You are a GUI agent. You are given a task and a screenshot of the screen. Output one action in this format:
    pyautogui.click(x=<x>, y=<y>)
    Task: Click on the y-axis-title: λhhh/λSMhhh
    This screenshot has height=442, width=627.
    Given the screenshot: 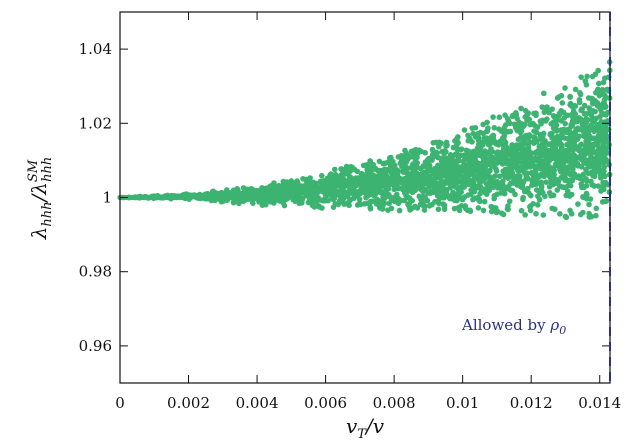 What is the action you would take?
    pyautogui.click(x=40, y=199)
    